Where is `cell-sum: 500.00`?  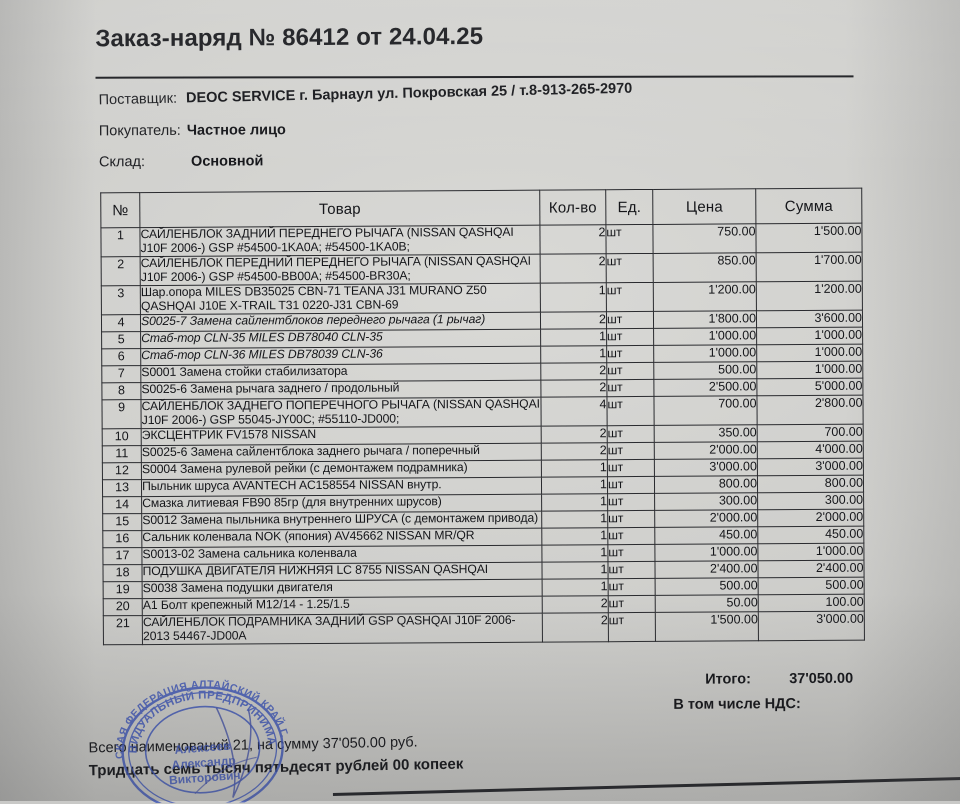 cell-sum: 500.00 is located at coordinates (811, 586).